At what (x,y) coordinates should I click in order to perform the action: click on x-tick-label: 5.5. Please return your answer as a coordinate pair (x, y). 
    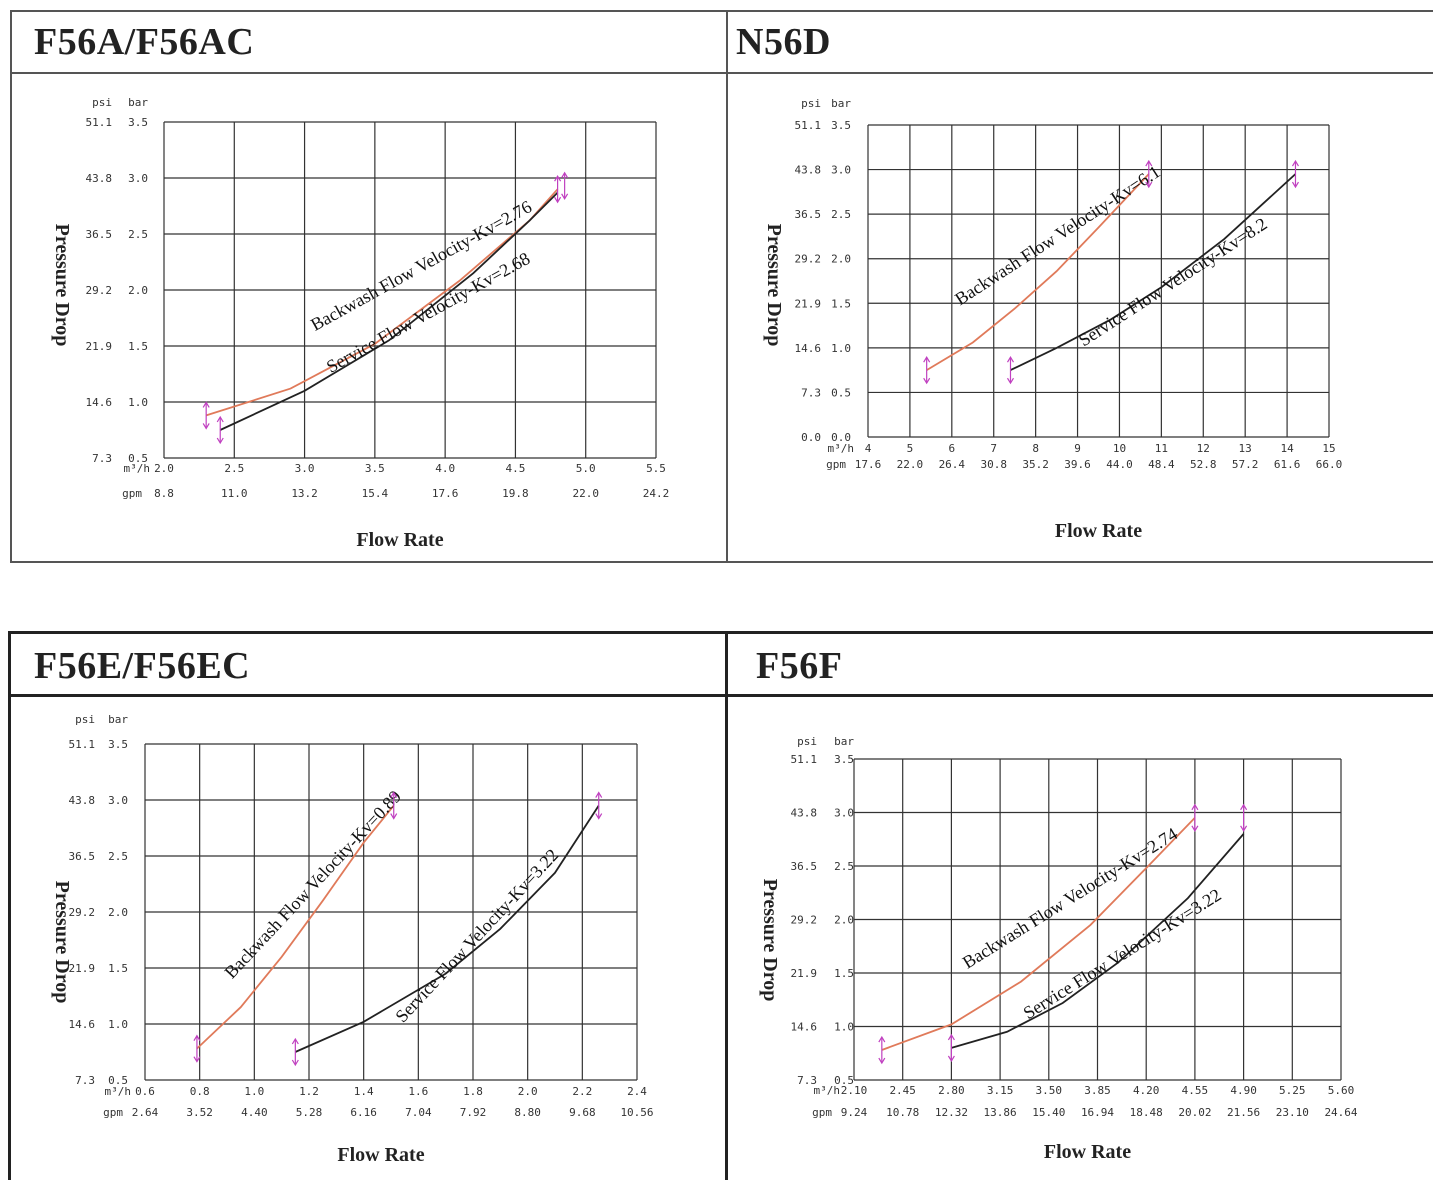
    Looking at the image, I should click on (656, 468).